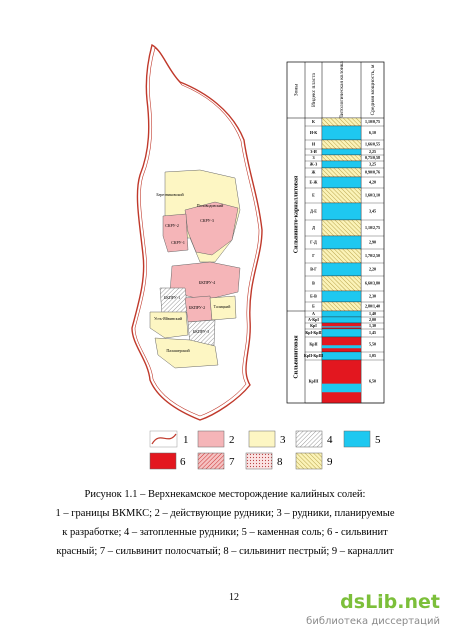 This screenshot has height=637, width=450. I want to click on legend-number: 5, so click(378, 440).